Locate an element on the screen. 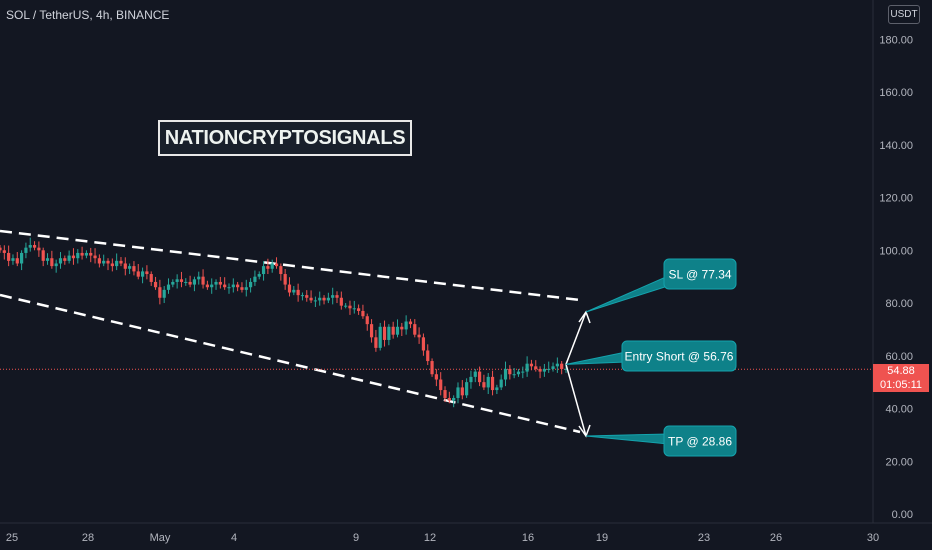  y-tick-label: 20.00 is located at coordinates (899, 462).